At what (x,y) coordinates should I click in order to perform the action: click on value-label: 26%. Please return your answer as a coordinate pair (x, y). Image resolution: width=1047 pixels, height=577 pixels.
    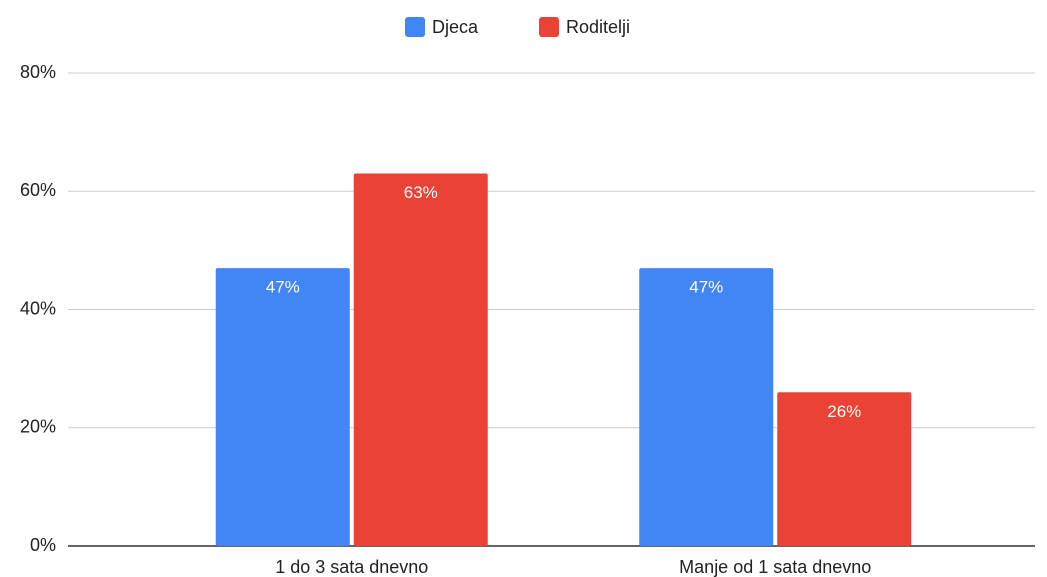
    Looking at the image, I should click on (844, 411).